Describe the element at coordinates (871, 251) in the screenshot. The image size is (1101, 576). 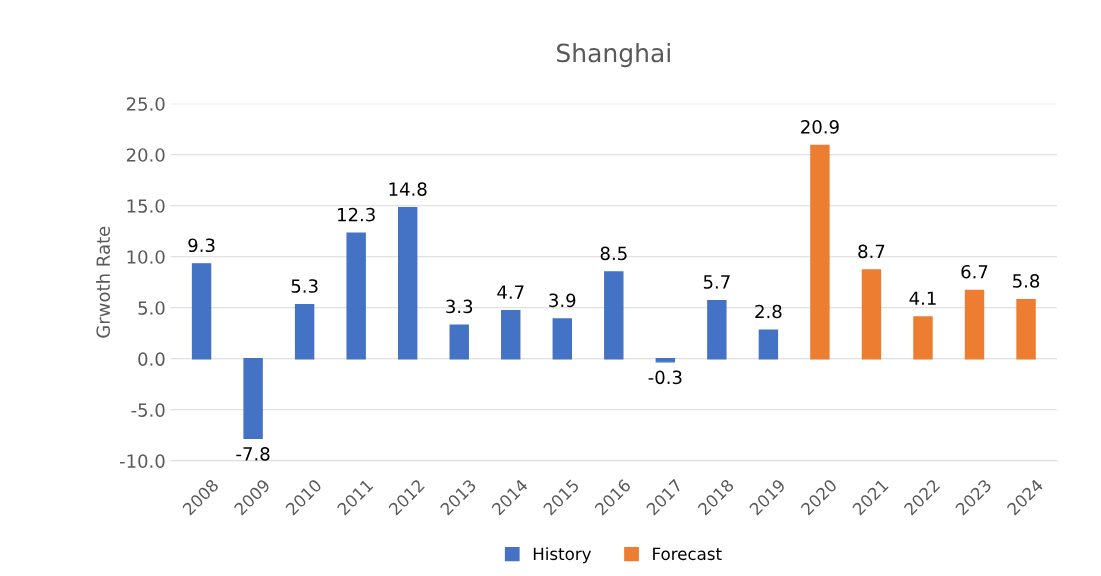
I see `data-label: 8.7` at that location.